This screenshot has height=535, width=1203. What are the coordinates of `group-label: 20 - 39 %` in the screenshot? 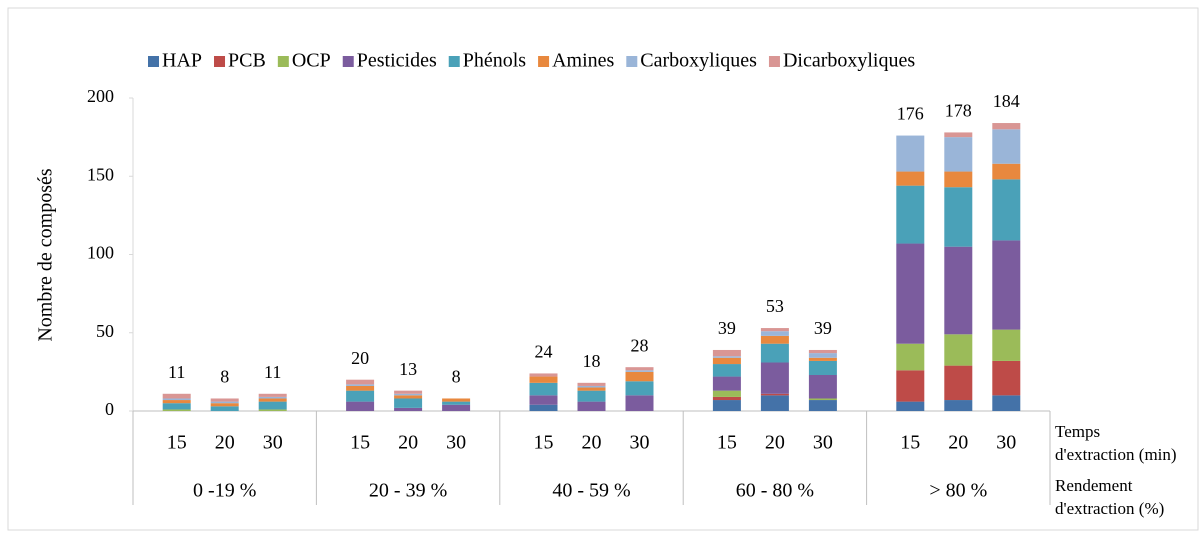 It's located at (408, 491).